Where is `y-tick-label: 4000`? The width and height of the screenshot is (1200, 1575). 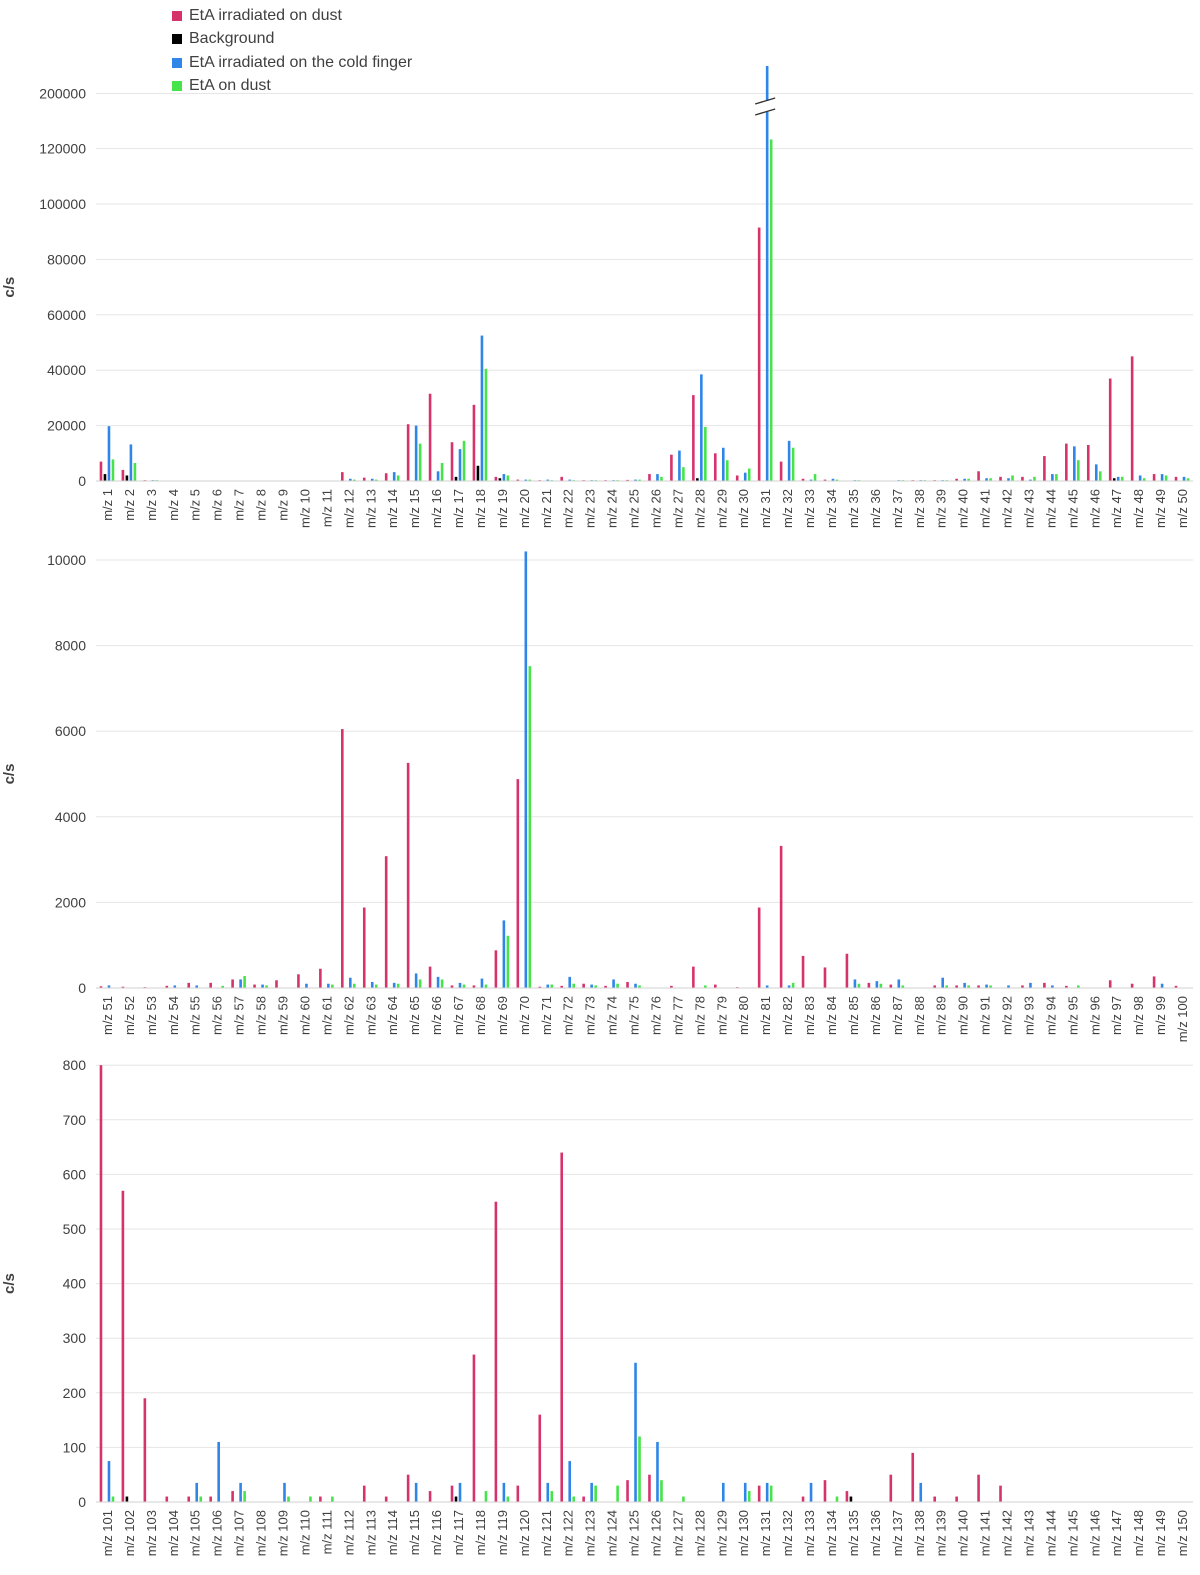 y-tick-label: 4000 is located at coordinates (70, 817).